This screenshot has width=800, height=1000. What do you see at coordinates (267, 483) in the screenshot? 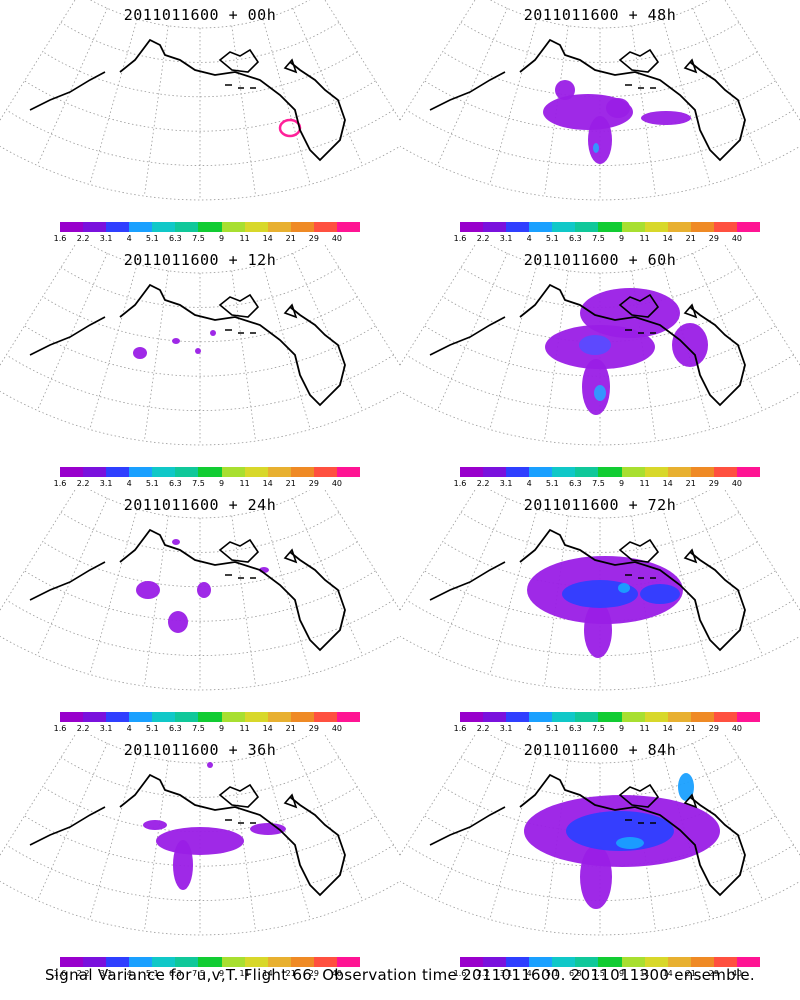
I see `color-scale-label: 14` at bounding box center [267, 483].